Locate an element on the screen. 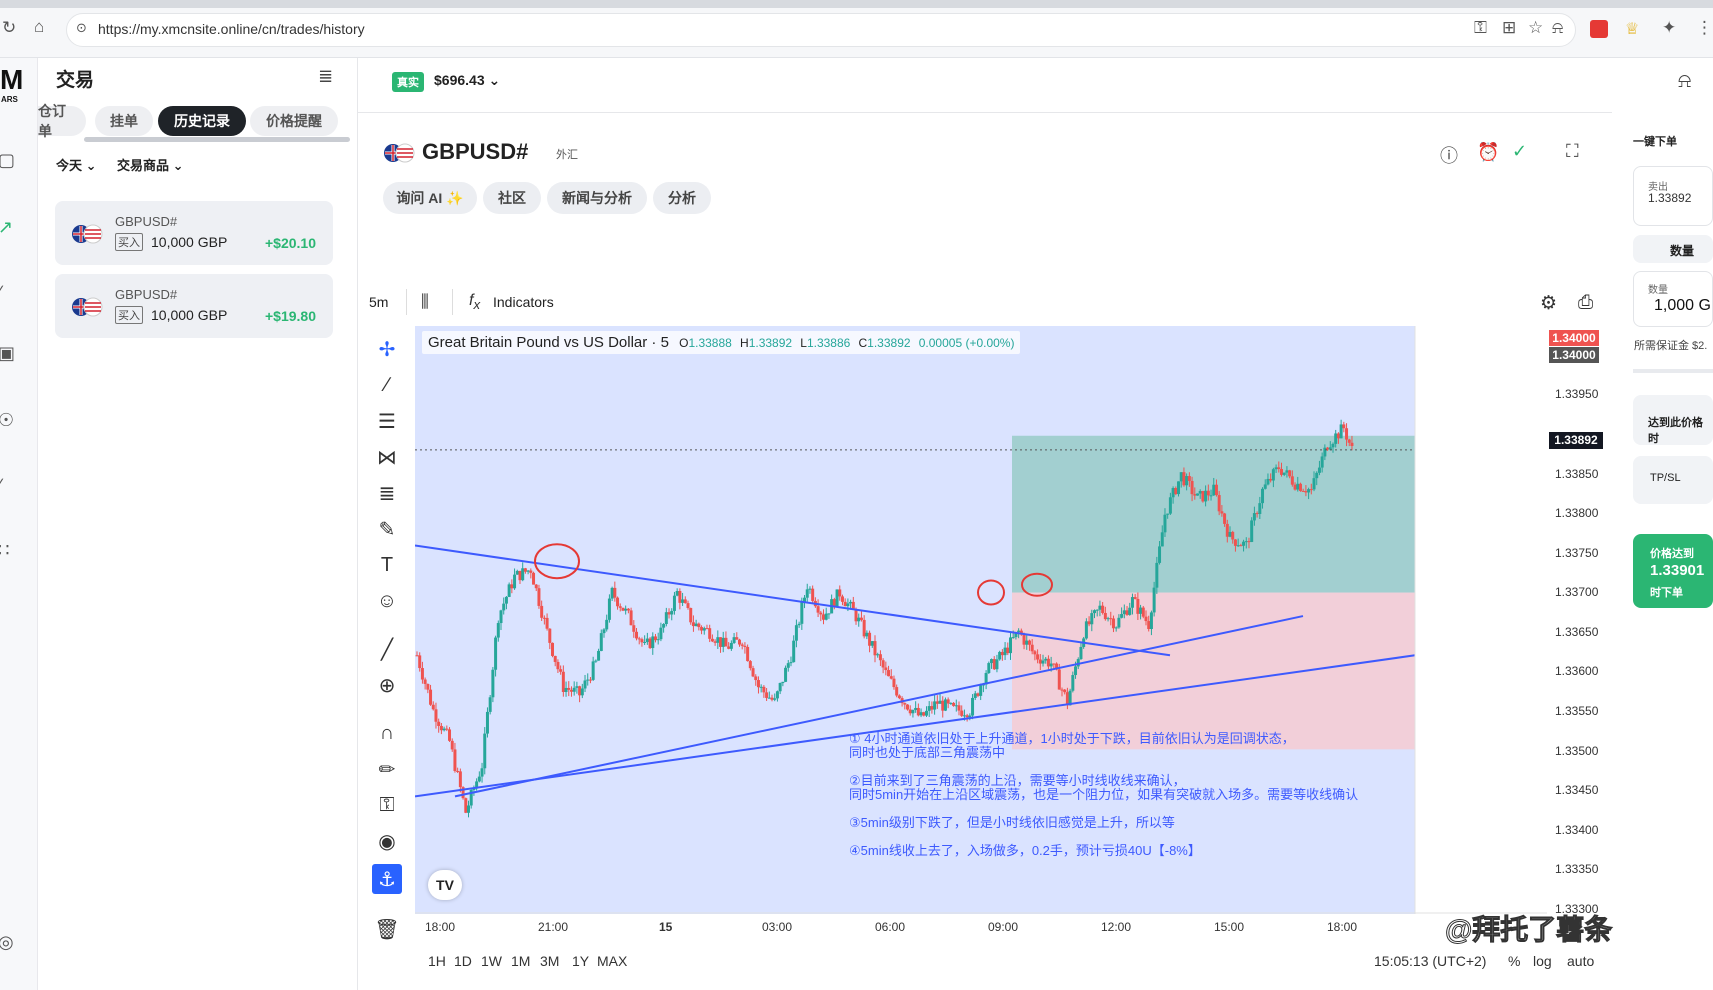 The height and width of the screenshot is (990, 1713). indicators-button: Indicators is located at coordinates (523, 302).